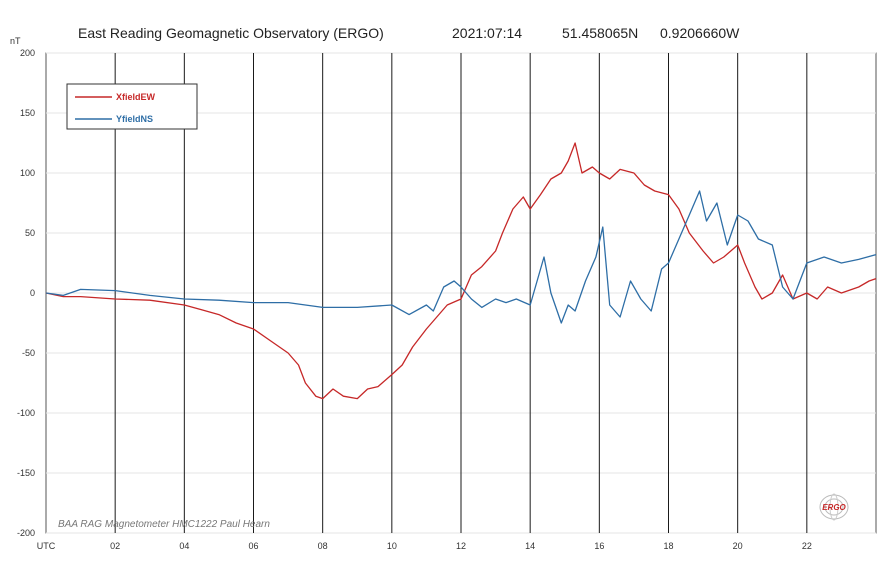  Describe the element at coordinates (134, 119) in the screenshot. I see `legend-yfield-label: YfieldNS` at that location.